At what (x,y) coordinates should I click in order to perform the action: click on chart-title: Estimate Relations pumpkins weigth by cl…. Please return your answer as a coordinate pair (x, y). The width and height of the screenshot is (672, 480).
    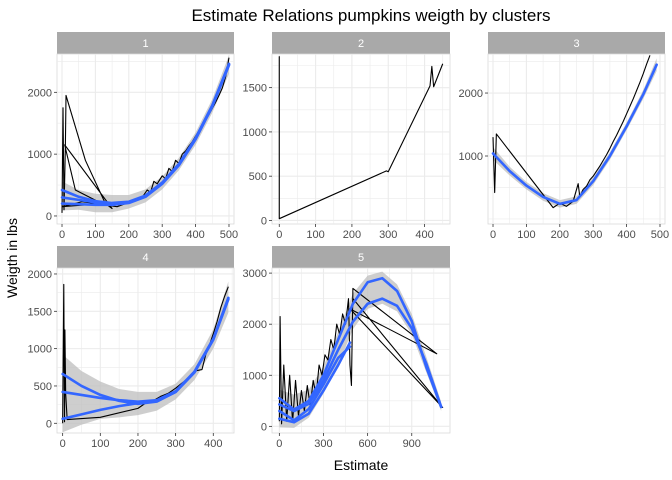
    Looking at the image, I should click on (370, 15).